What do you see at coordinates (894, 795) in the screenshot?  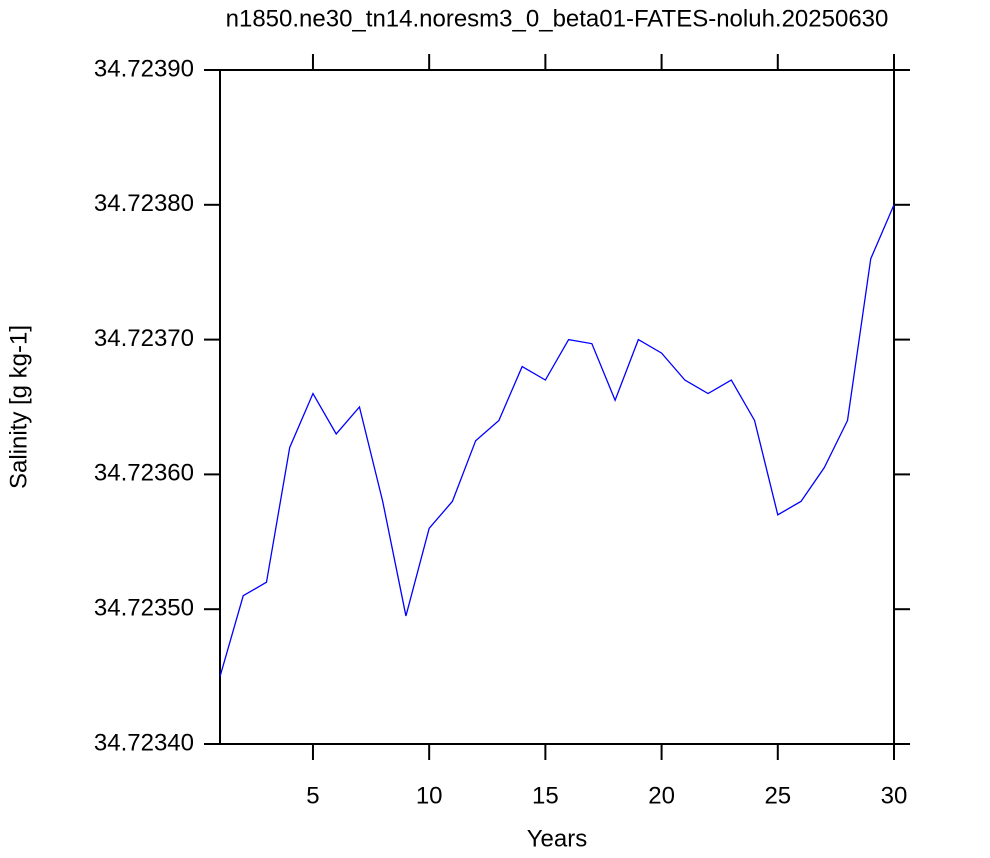 I see `x-tick-label: 30` at bounding box center [894, 795].